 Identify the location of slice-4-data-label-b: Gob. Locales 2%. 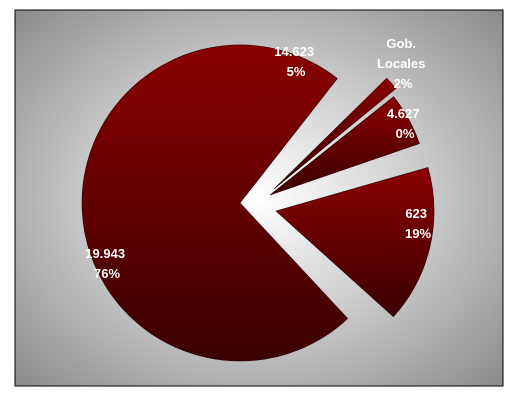
(403, 63).